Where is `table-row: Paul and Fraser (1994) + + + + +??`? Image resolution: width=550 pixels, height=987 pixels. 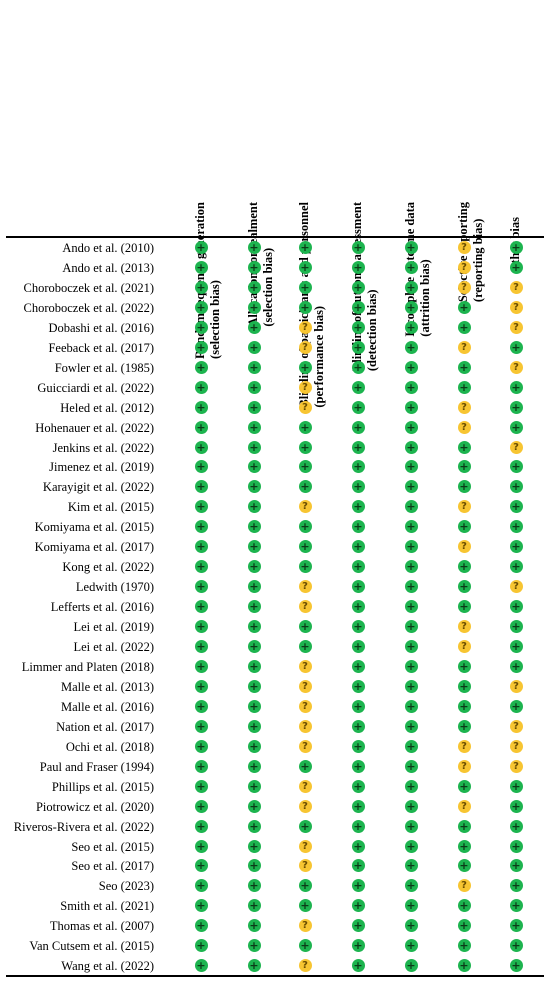 table-row: Paul and Fraser (1994) + + + + +?? is located at coordinates (275, 767).